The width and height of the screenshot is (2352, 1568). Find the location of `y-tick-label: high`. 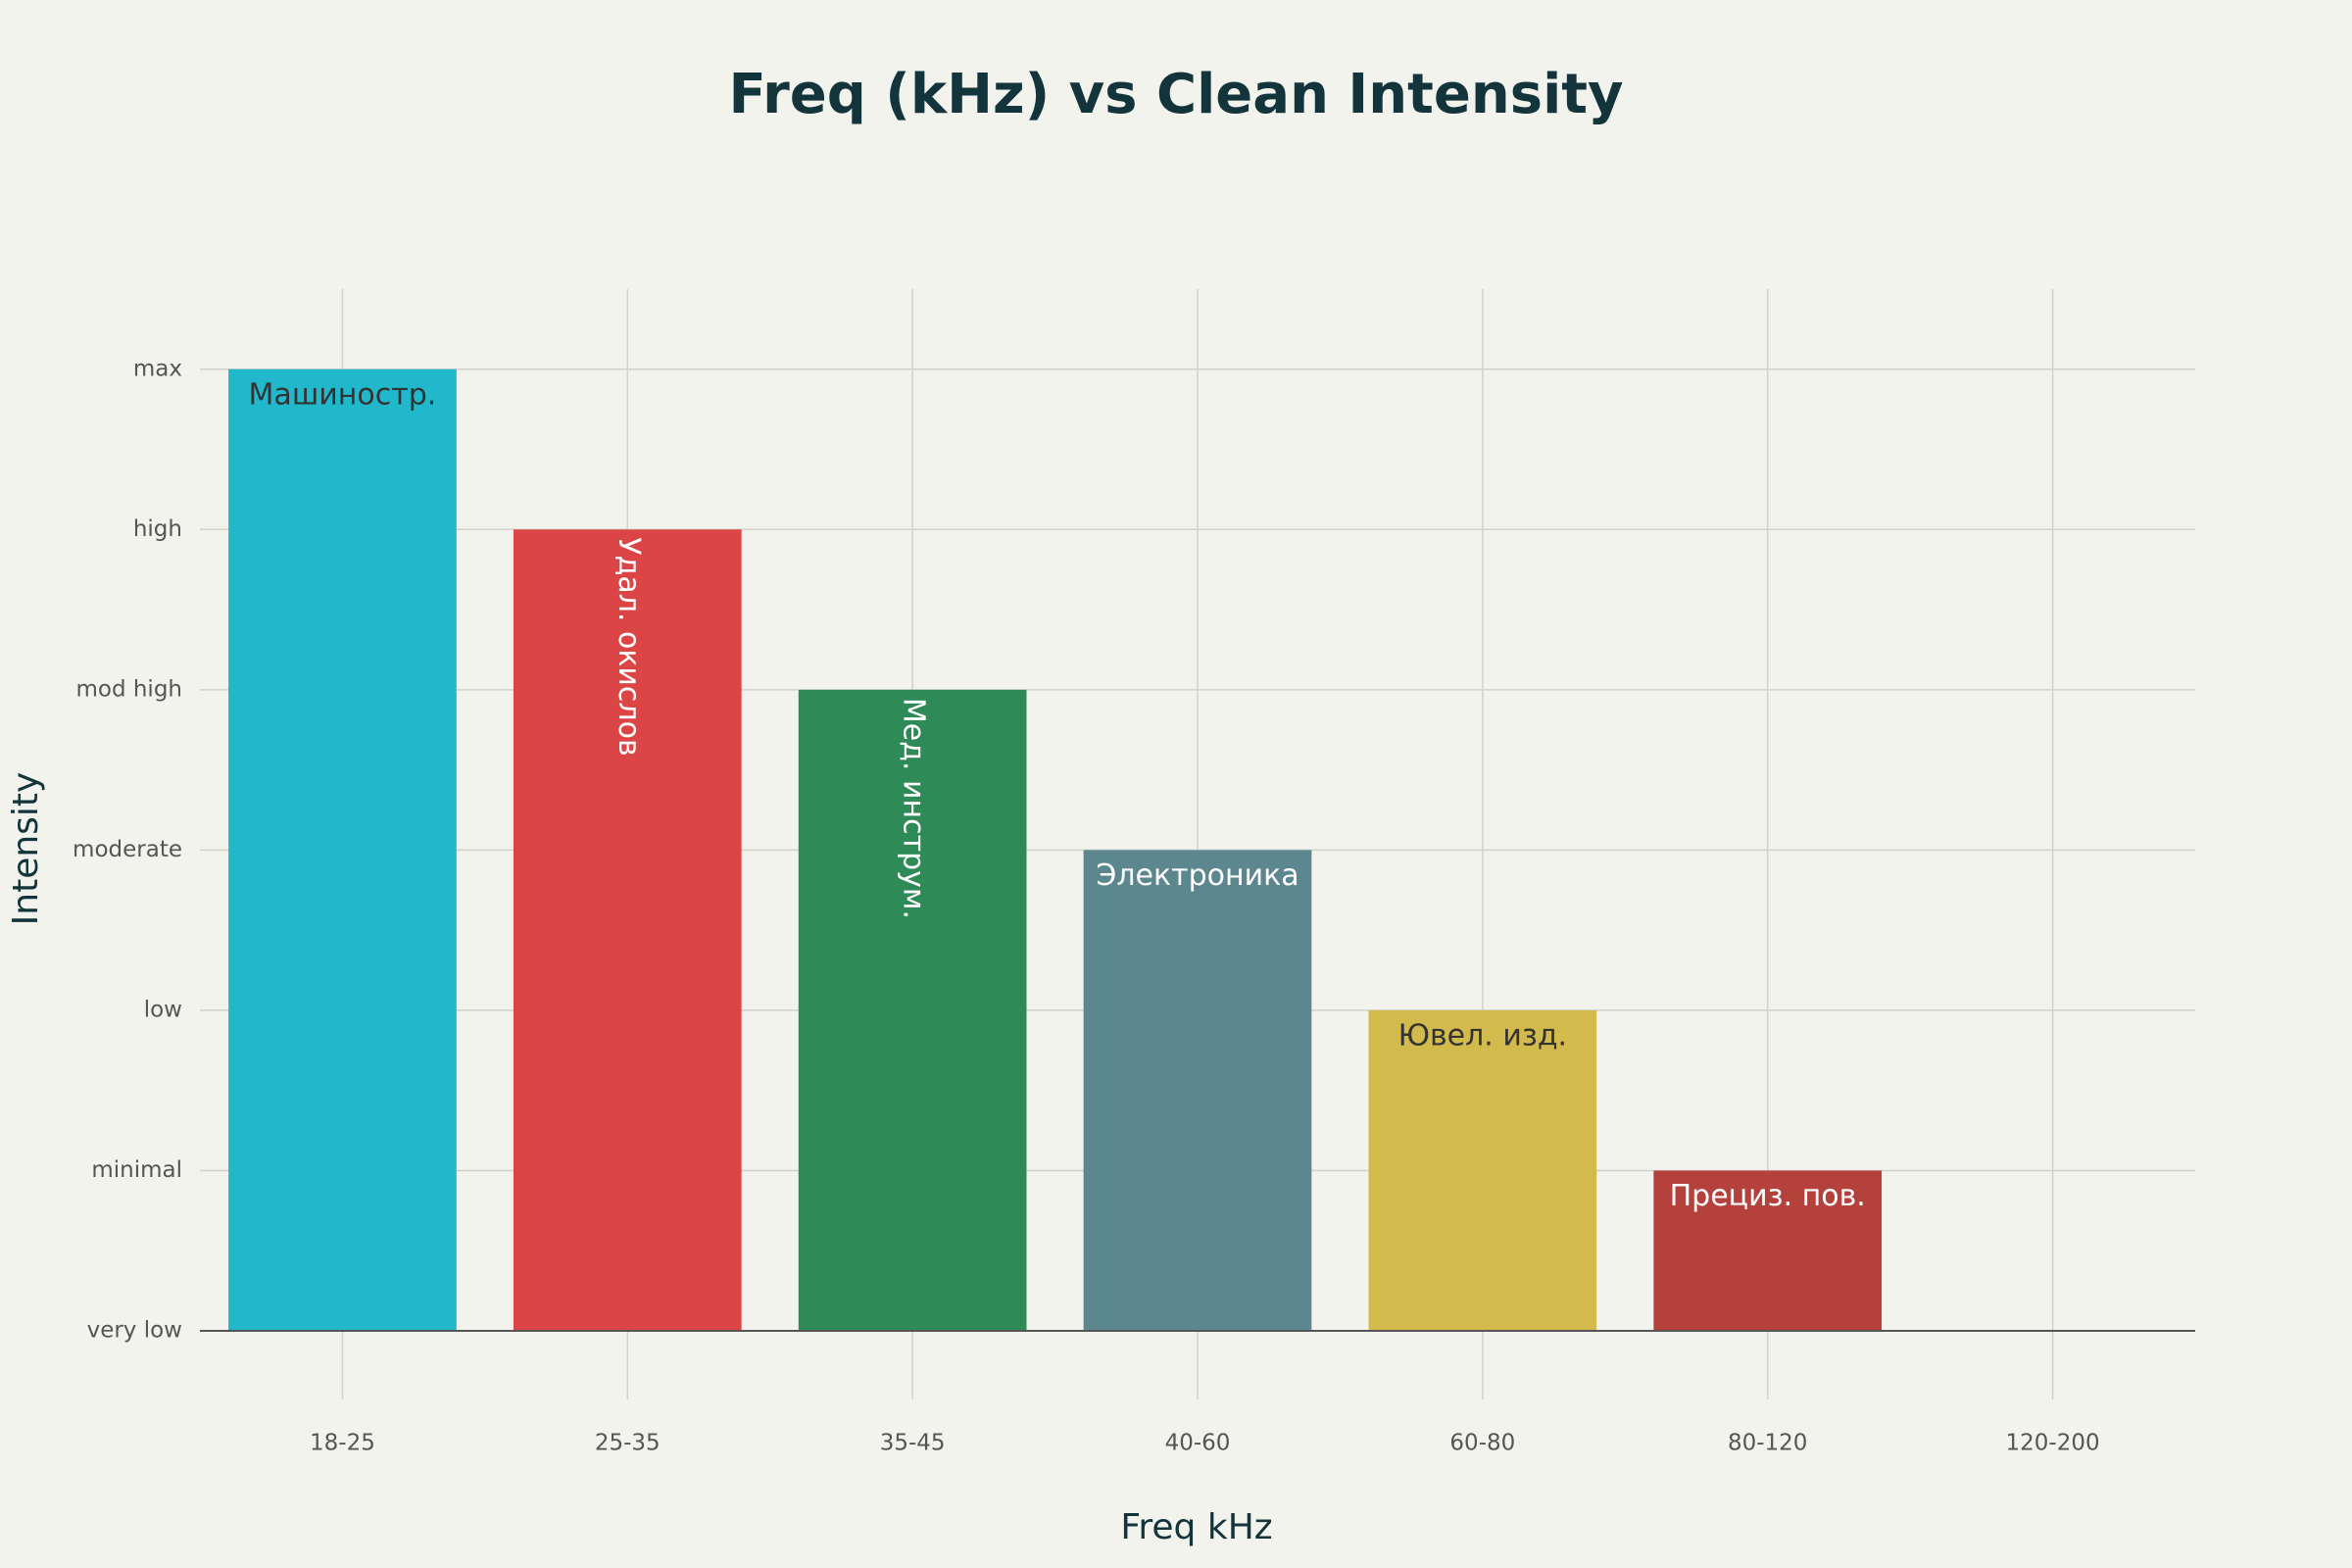

y-tick-label: high is located at coordinates (157, 529).